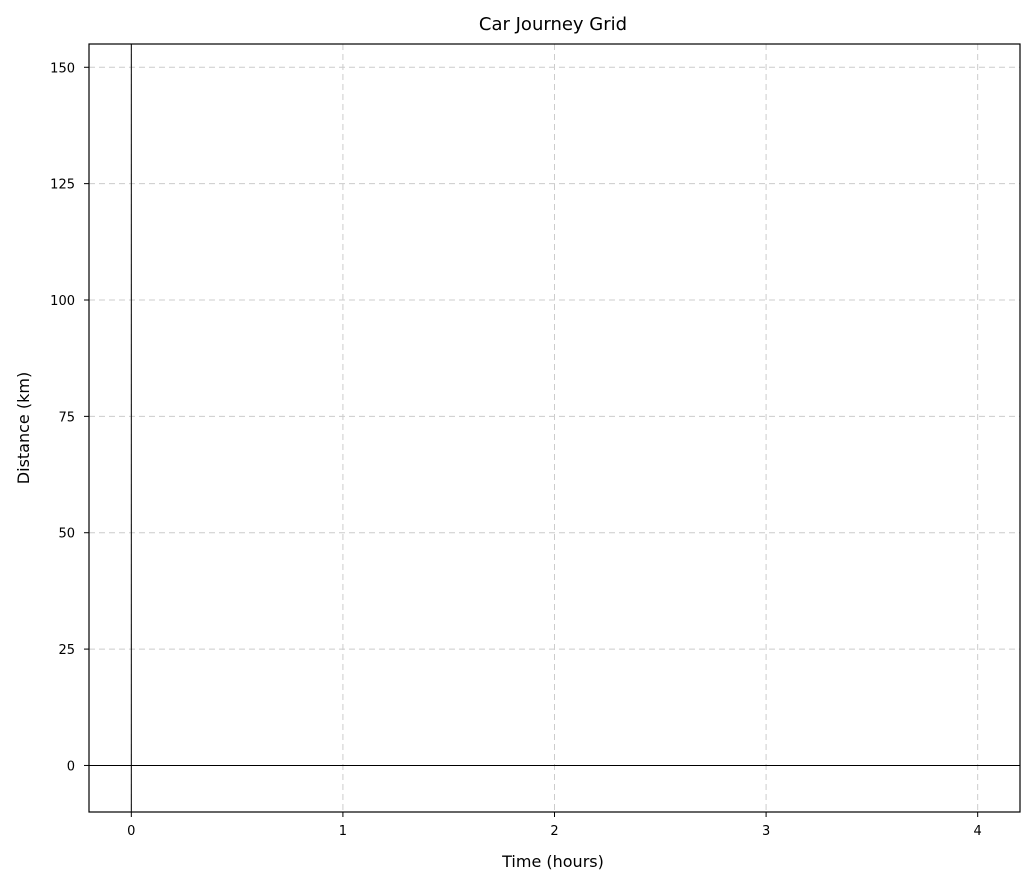 The width and height of the screenshot is (1034, 887). I want to click on y-tick-label: 50, so click(66, 534).